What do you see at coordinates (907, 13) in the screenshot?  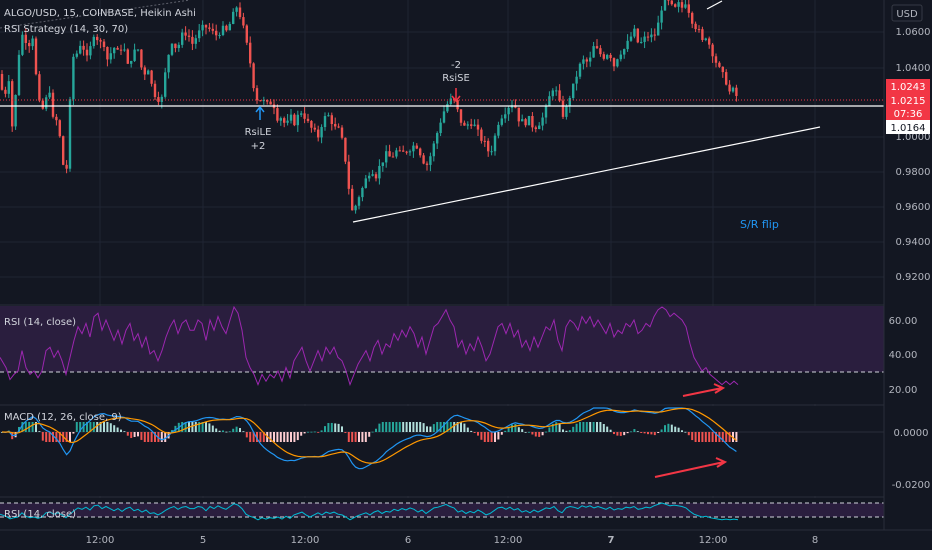 I see `currency-button` at bounding box center [907, 13].